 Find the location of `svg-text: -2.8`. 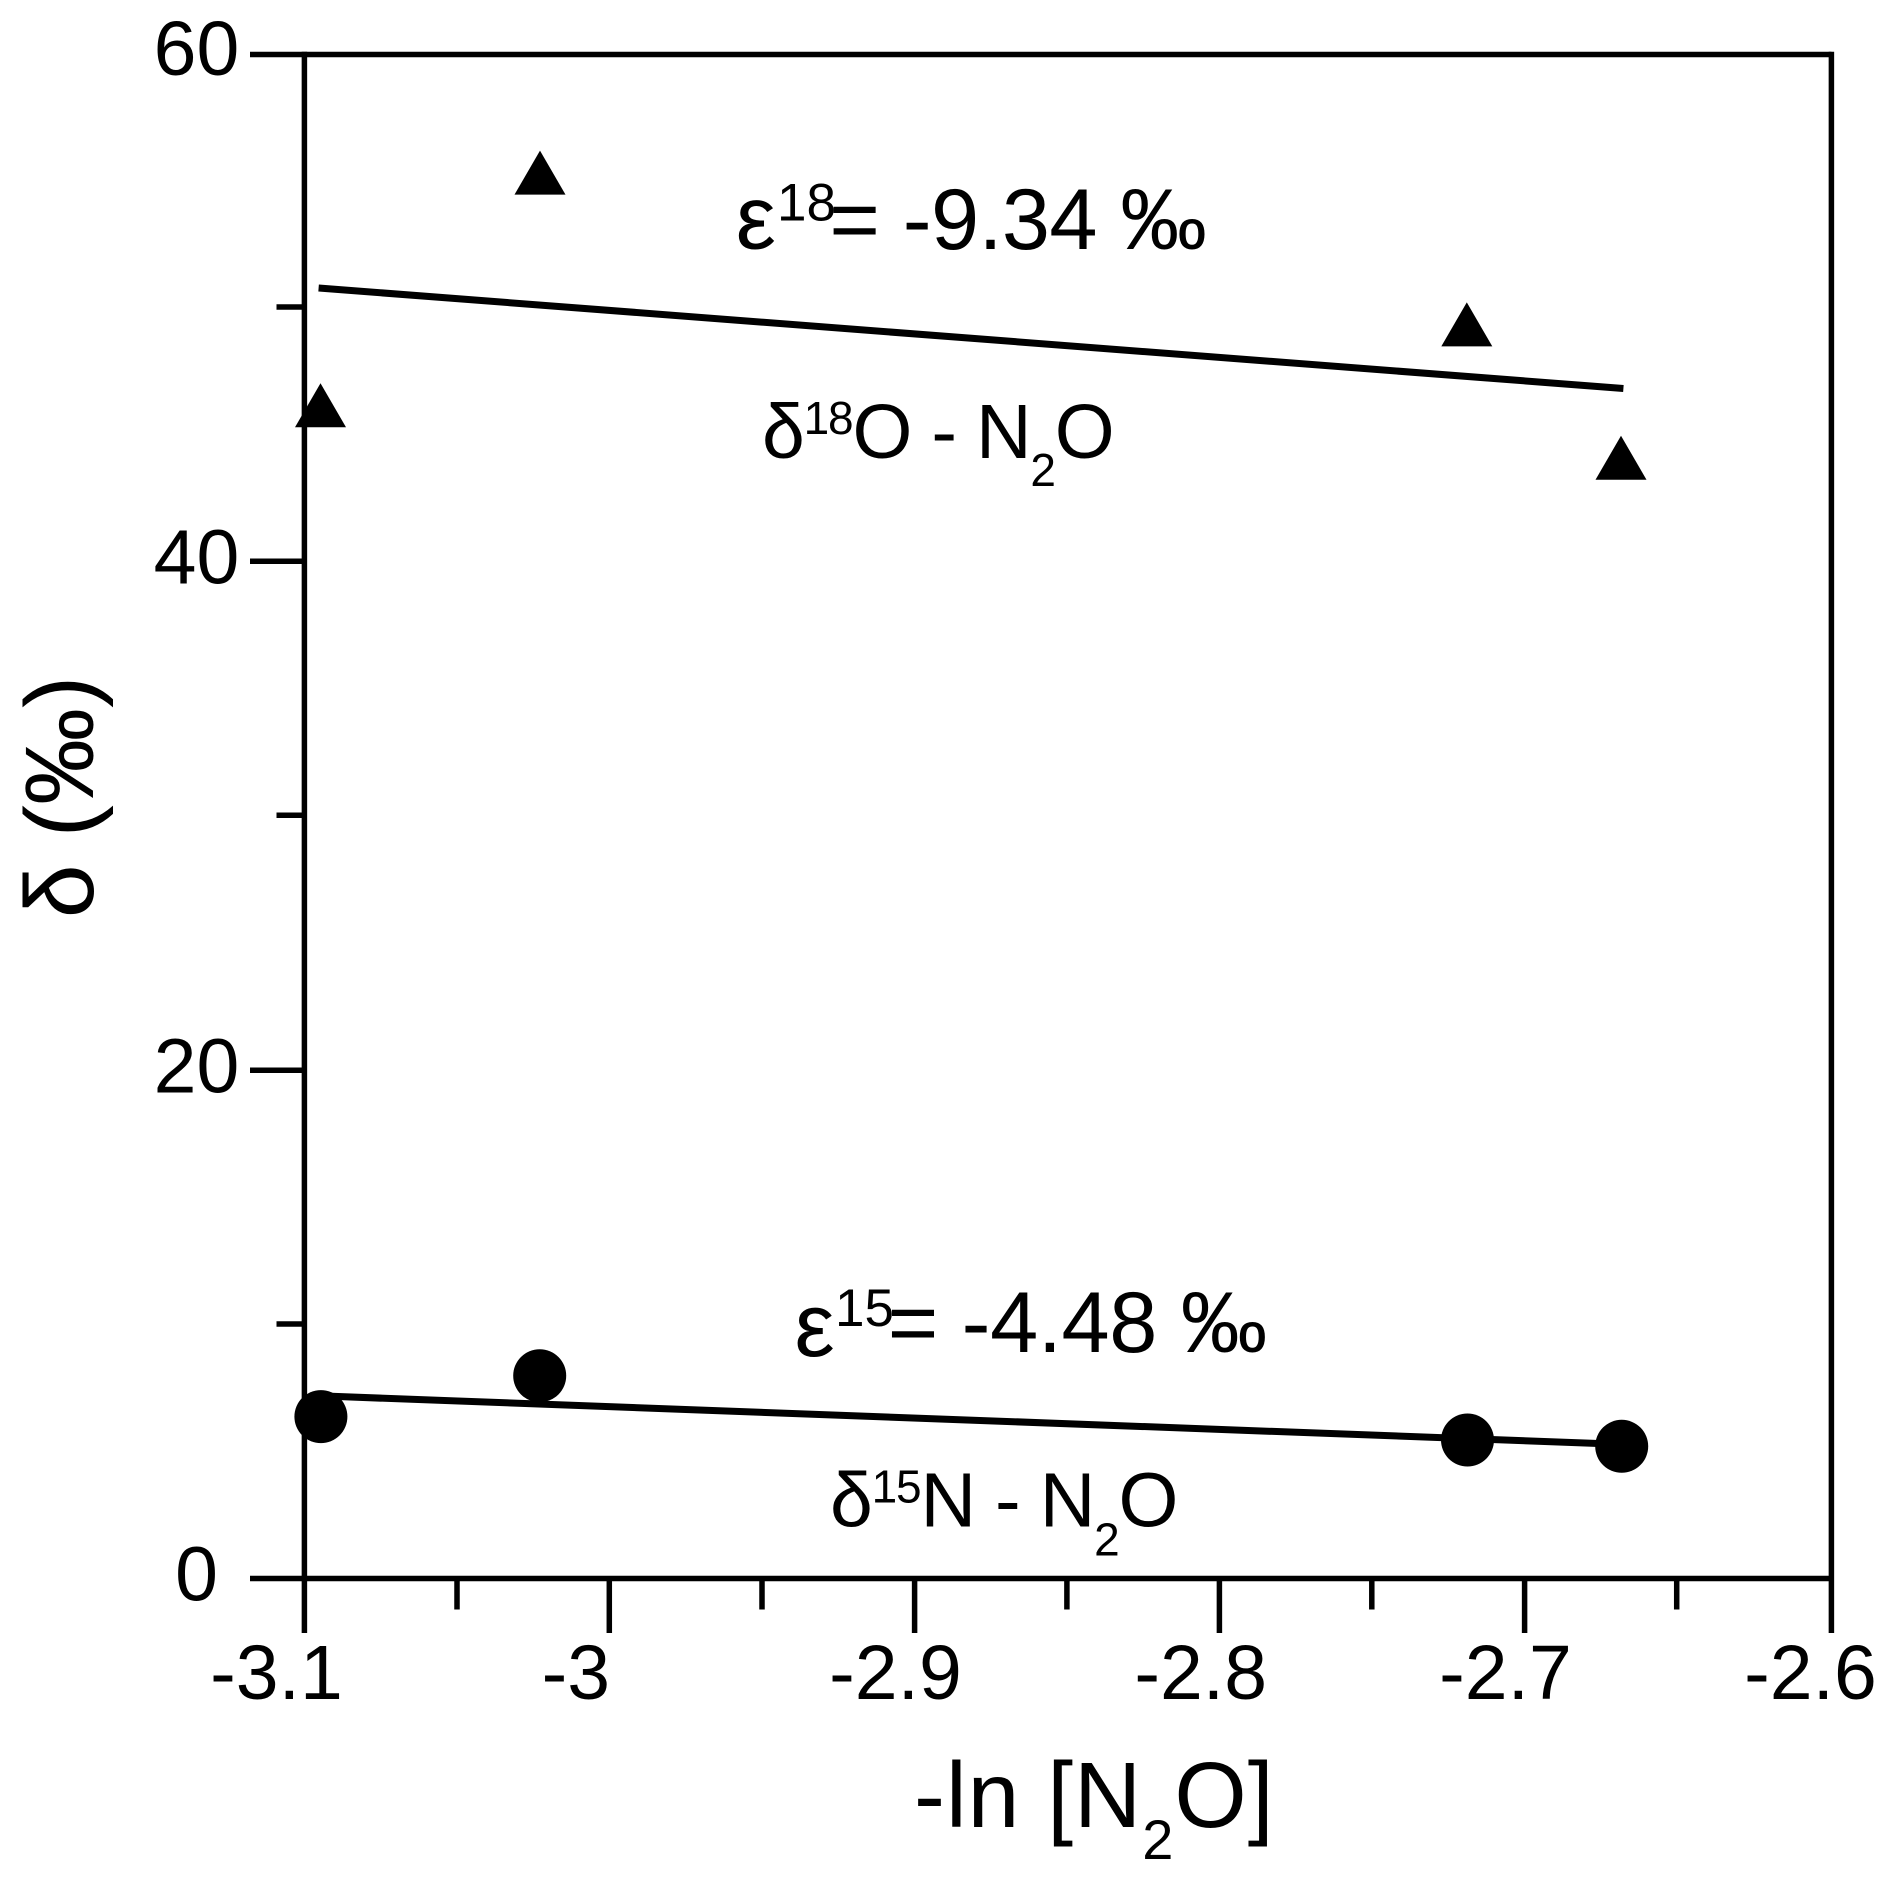

svg-text: -2.8 is located at coordinates (1200, 1673).